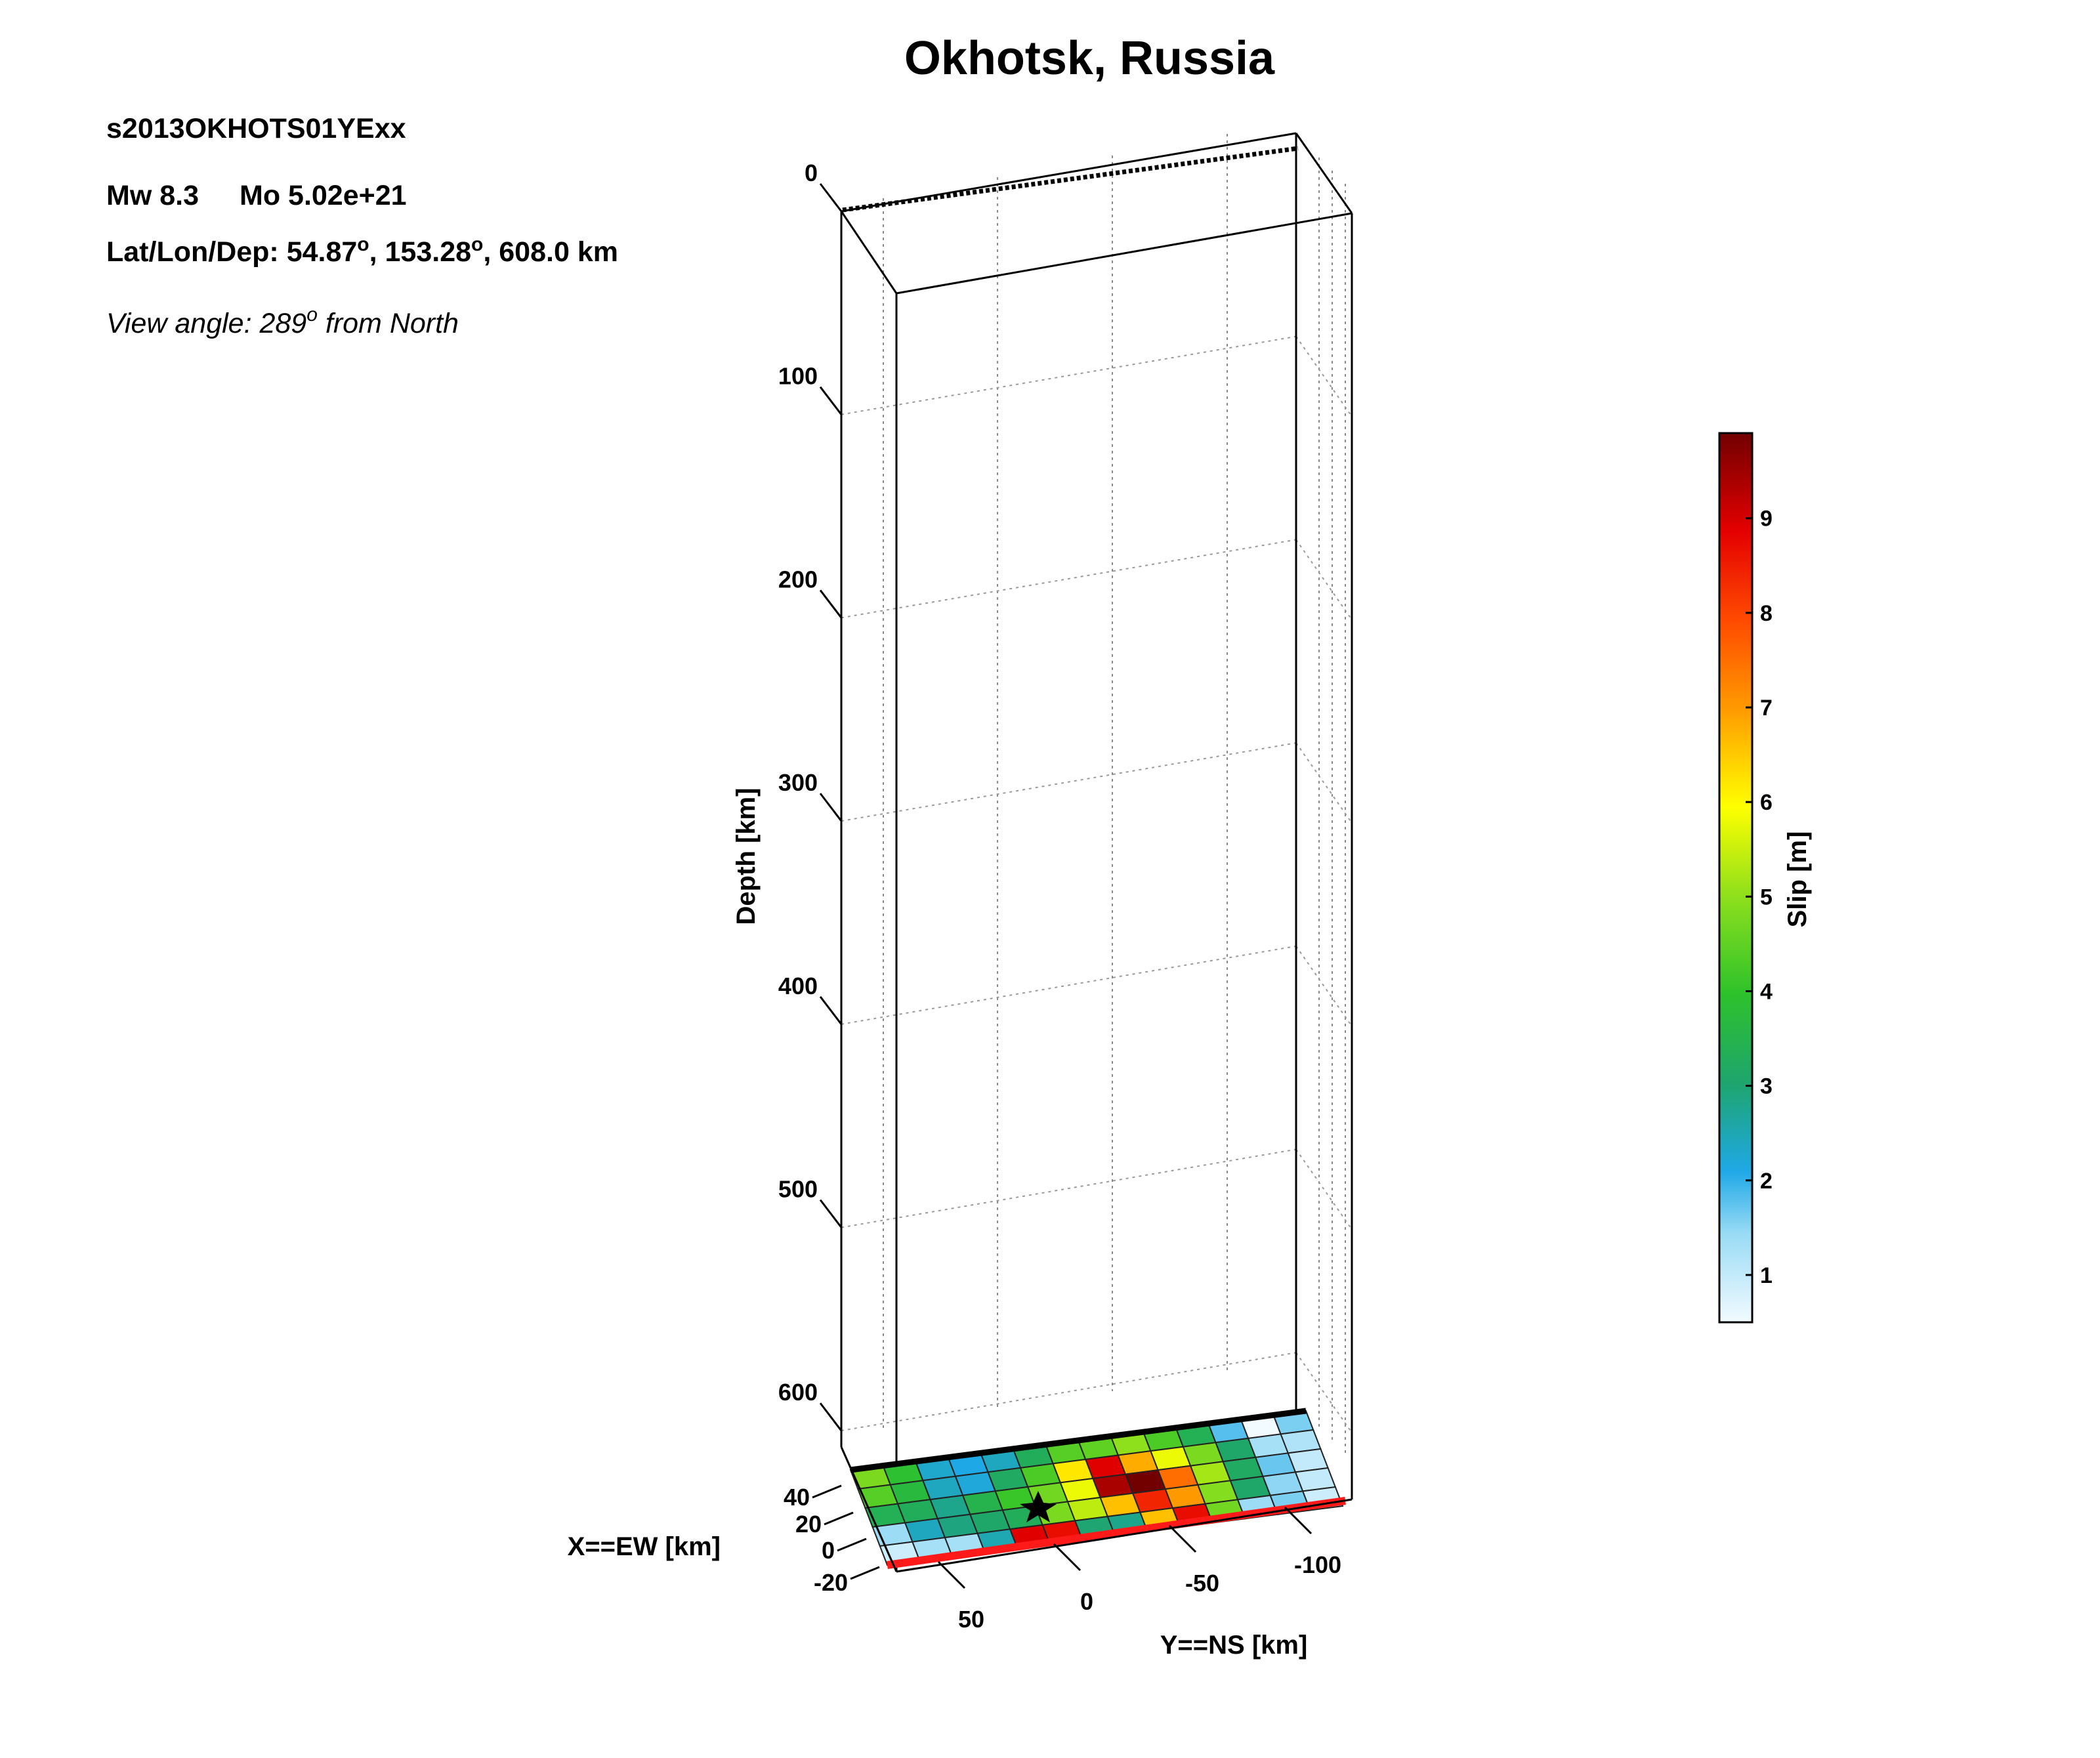 This screenshot has height=1758, width=2100. What do you see at coordinates (1124, 253) in the screenshot?
I see `frame-top-front` at bounding box center [1124, 253].